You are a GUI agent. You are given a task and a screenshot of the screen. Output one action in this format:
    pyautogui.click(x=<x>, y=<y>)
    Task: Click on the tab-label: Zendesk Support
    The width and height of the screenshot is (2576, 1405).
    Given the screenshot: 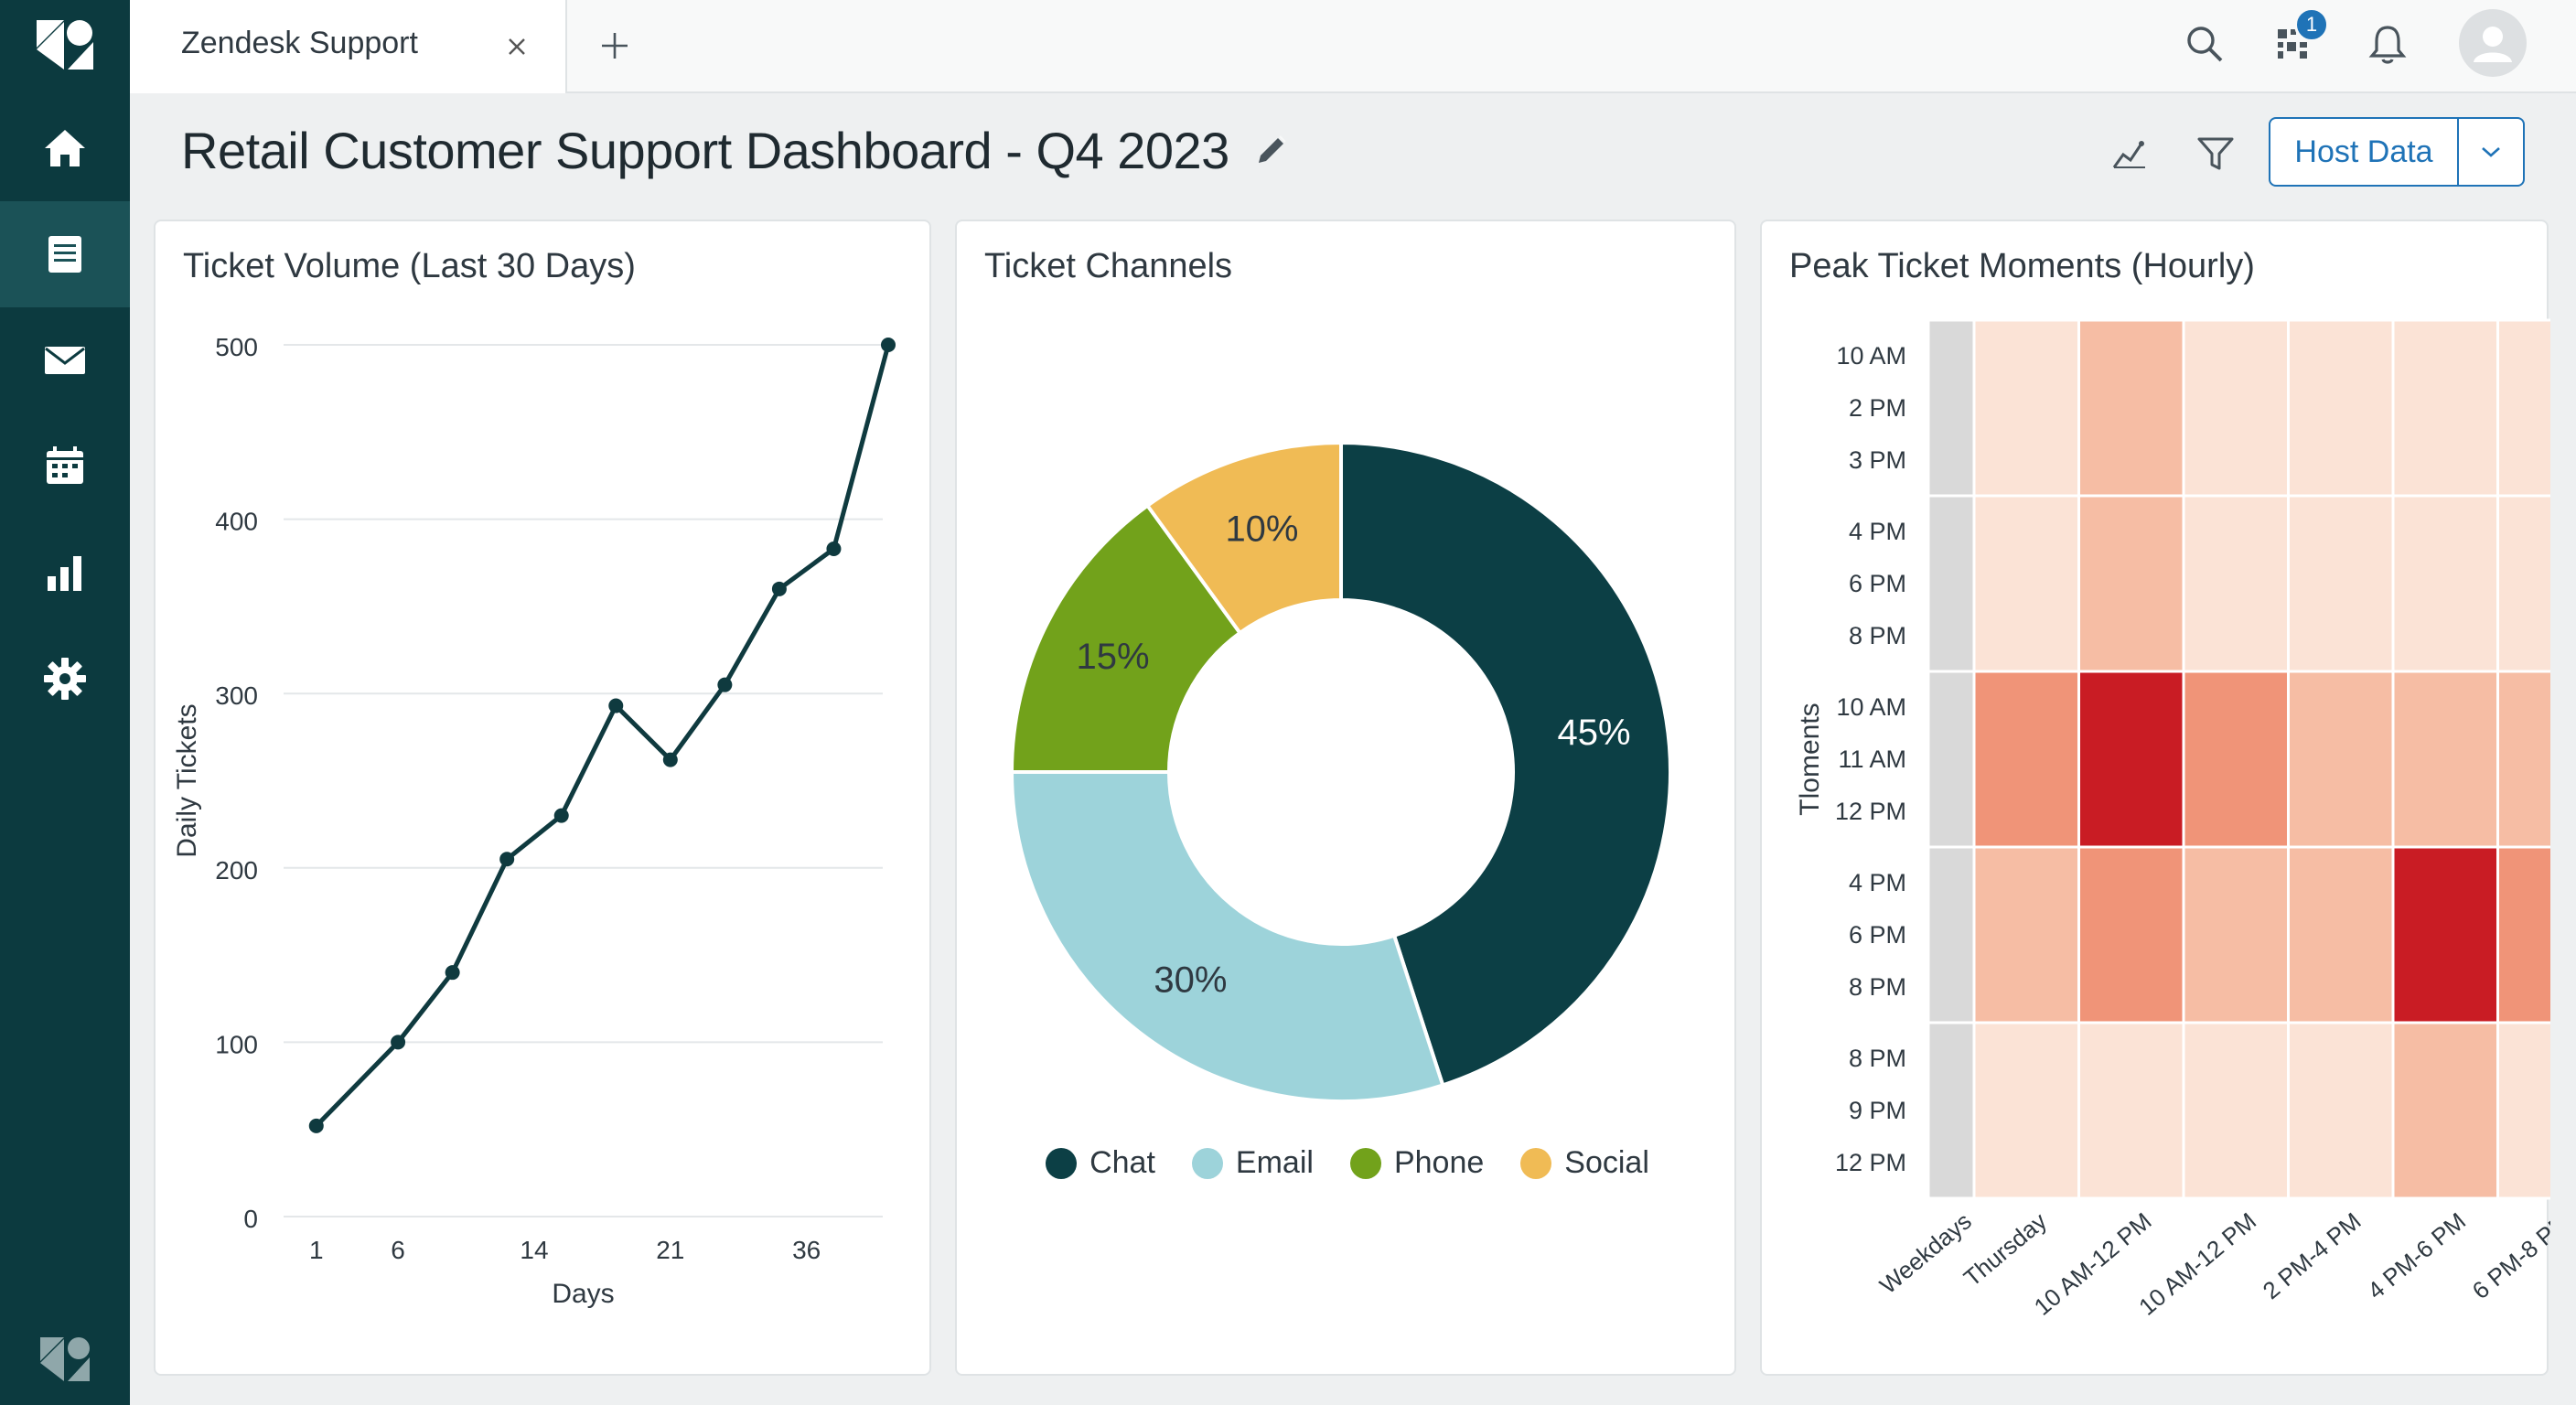 What is the action you would take?
    pyautogui.click(x=299, y=43)
    